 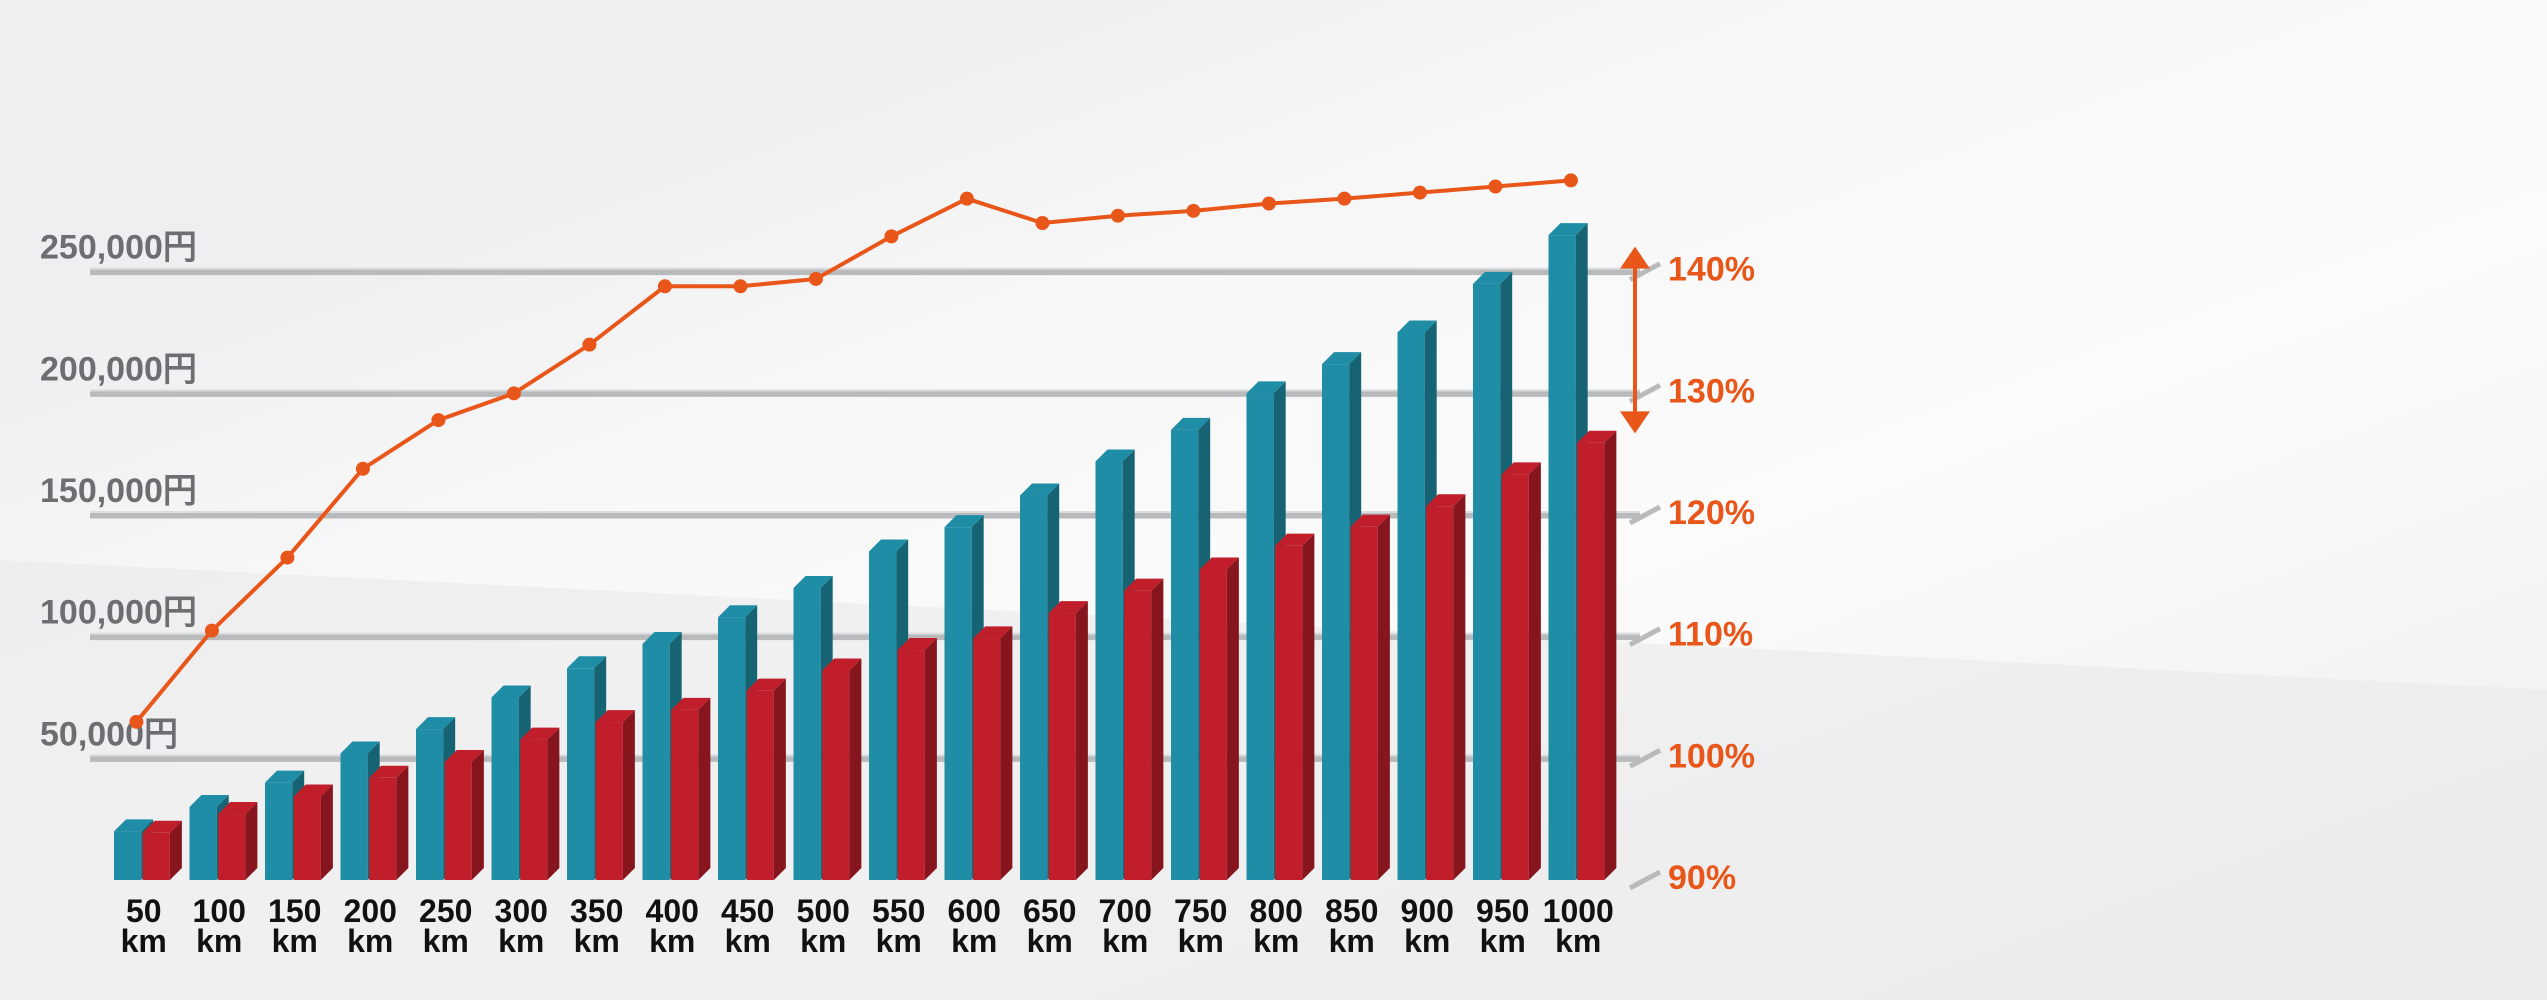 I want to click on x-tick-label: 100 km, so click(x=219, y=926).